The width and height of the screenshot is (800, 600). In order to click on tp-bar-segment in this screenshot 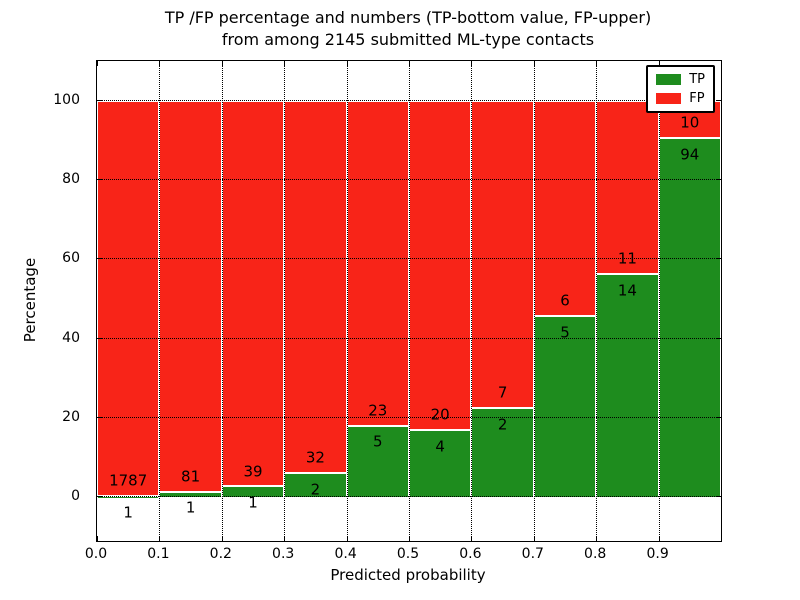, I will do `click(689, 318)`.